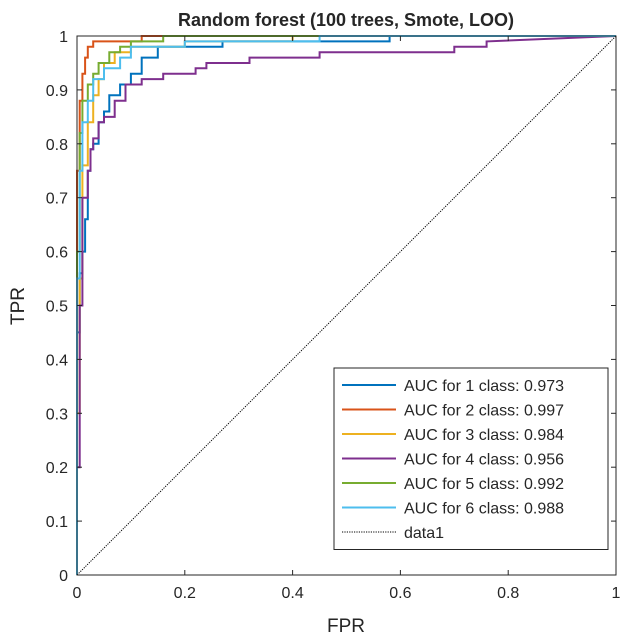 This screenshot has width=620, height=637. What do you see at coordinates (57, 145) in the screenshot?
I see `y-tick-label: 0.8` at bounding box center [57, 145].